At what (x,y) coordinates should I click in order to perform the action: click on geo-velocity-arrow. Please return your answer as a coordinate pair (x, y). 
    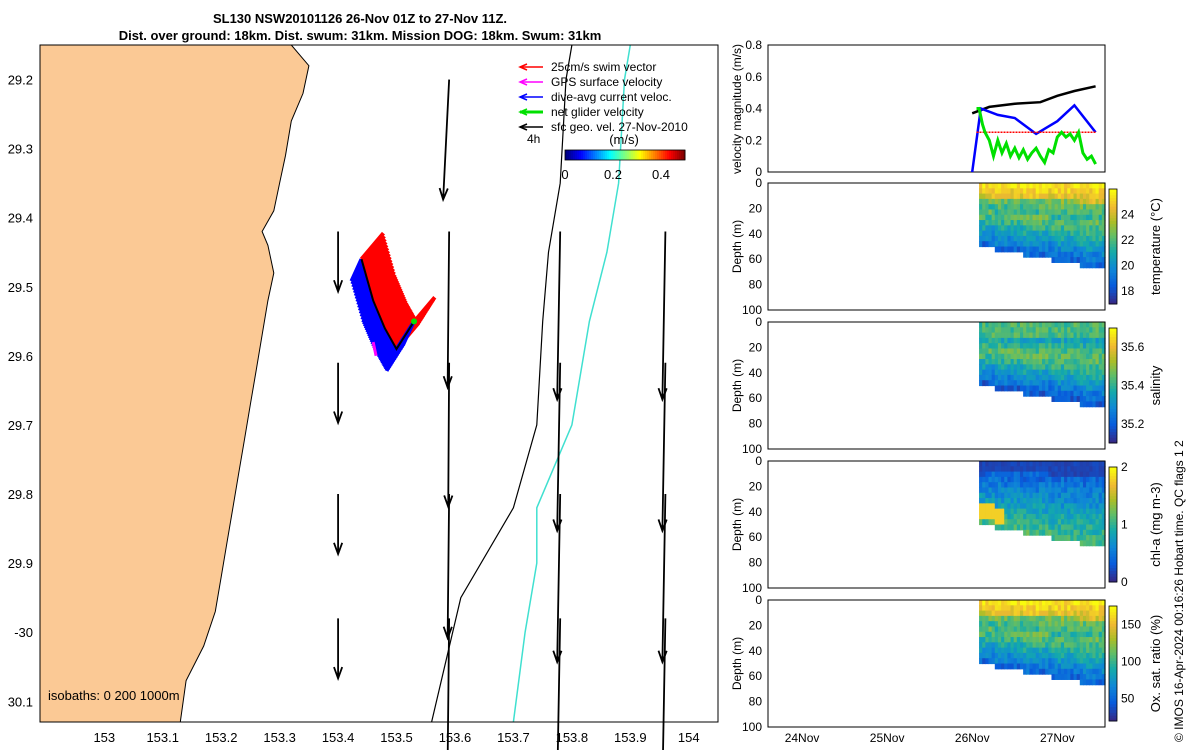
    Looking at the image, I should click on (444, 141).